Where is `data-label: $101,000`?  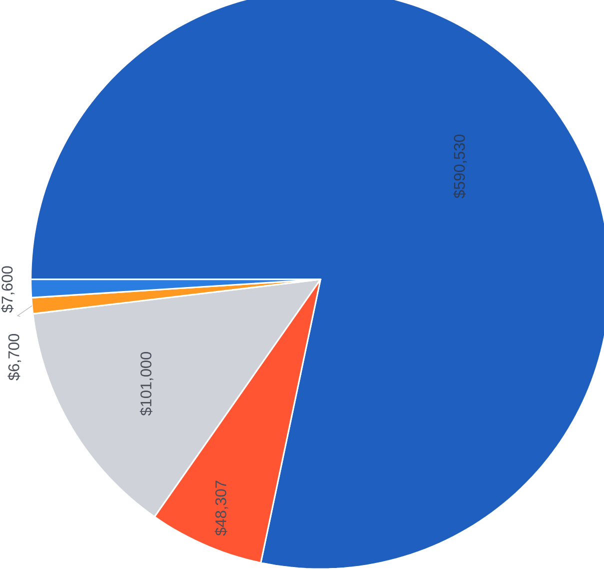 data-label: $101,000 is located at coordinates (147, 384).